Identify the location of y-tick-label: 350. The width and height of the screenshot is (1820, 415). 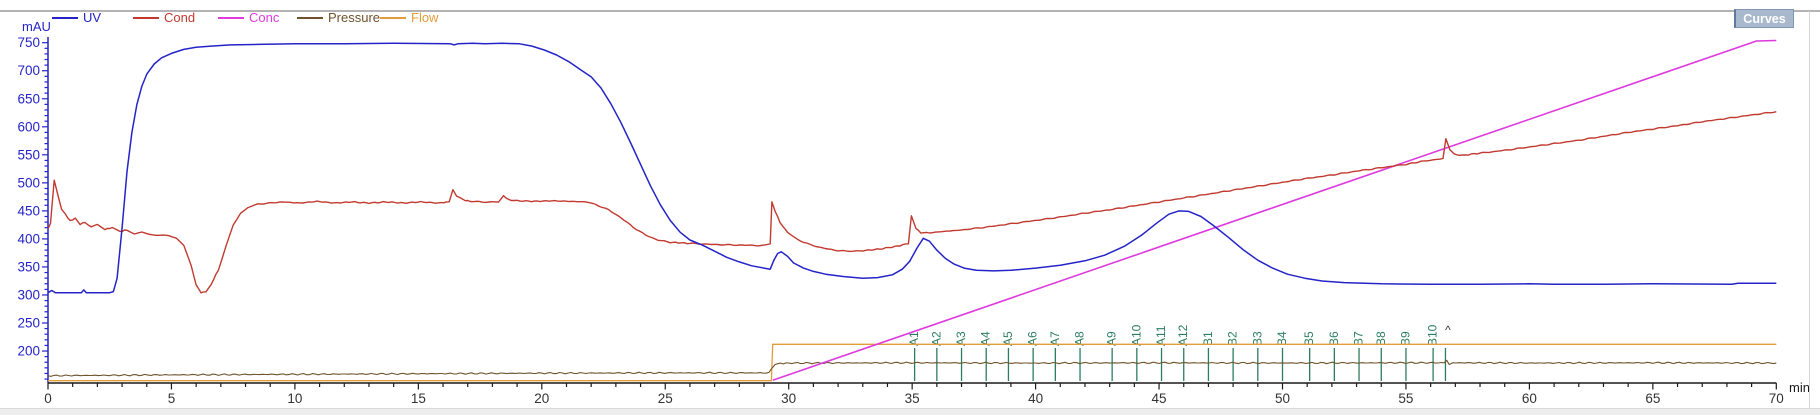
(28, 266).